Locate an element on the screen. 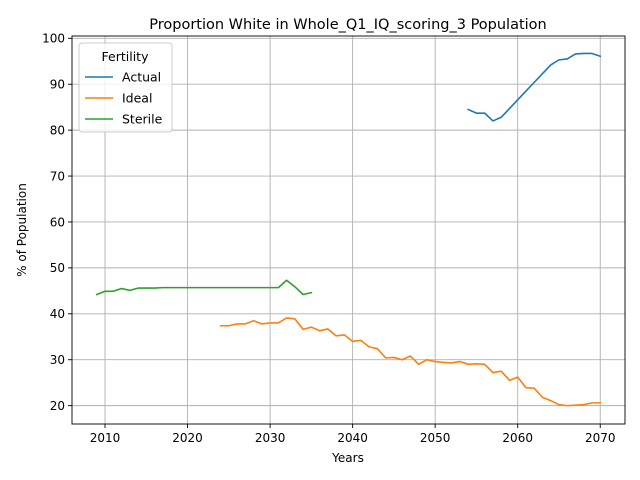 The height and width of the screenshot is (480, 640). legend-label-actual: Actual is located at coordinates (141, 77).